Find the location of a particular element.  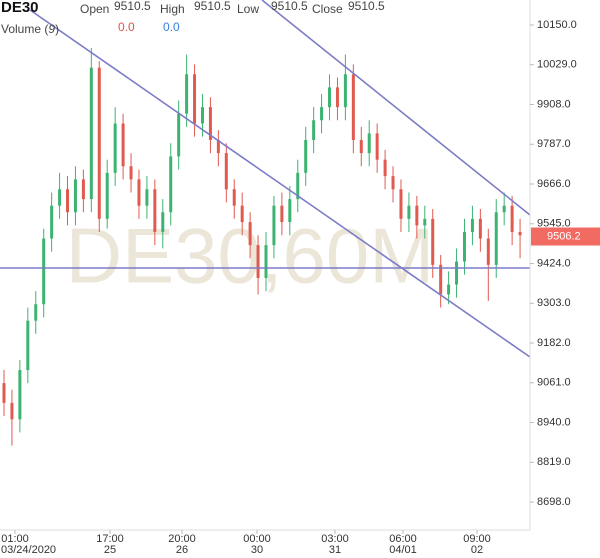

x-tick-label: 03:00 is located at coordinates (335, 539).